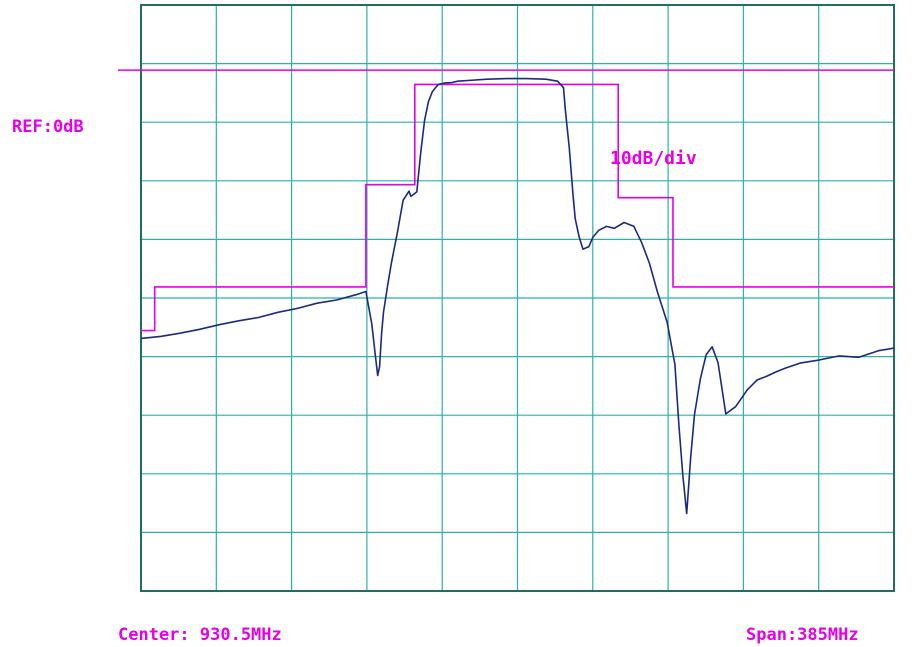 The image size is (917, 647). I want to click on scale-label: 10dB/div, so click(653, 158).